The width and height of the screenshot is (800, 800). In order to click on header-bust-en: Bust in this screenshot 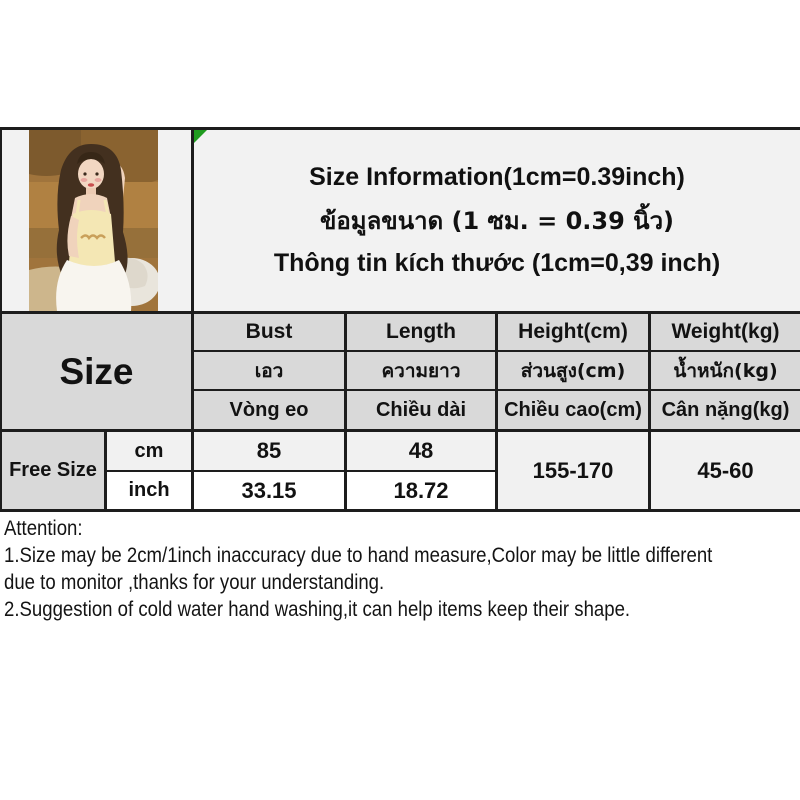, I will do `click(269, 332)`.